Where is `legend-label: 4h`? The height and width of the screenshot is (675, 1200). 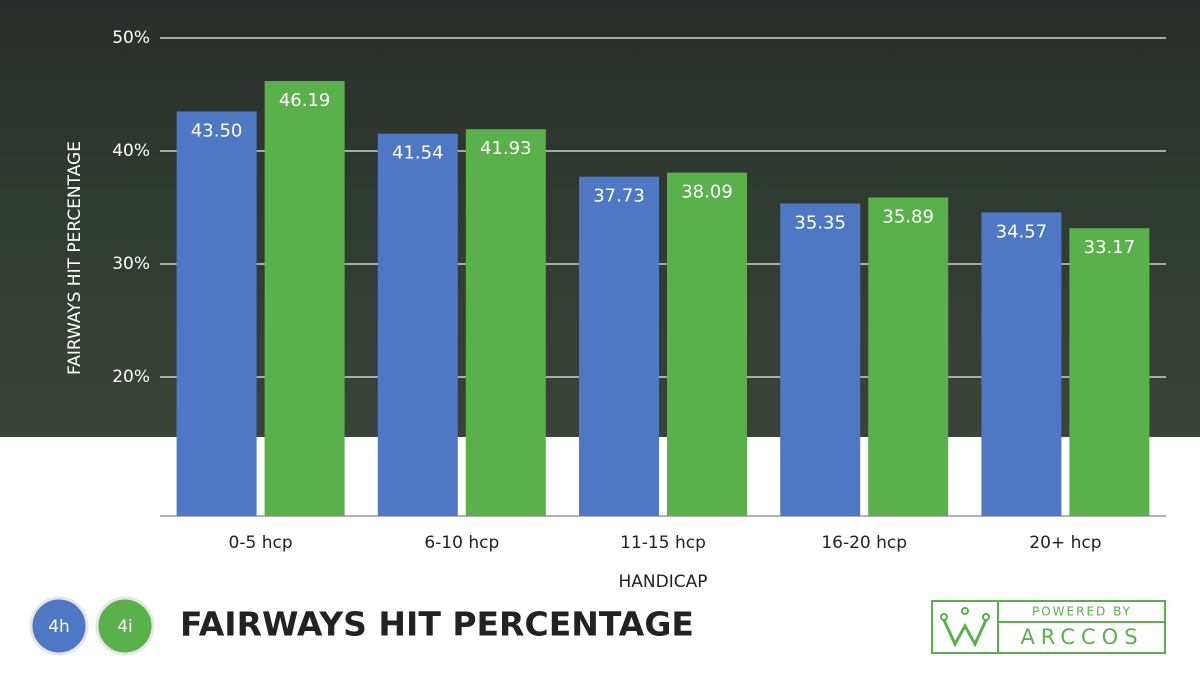 legend-label: 4h is located at coordinates (59, 627).